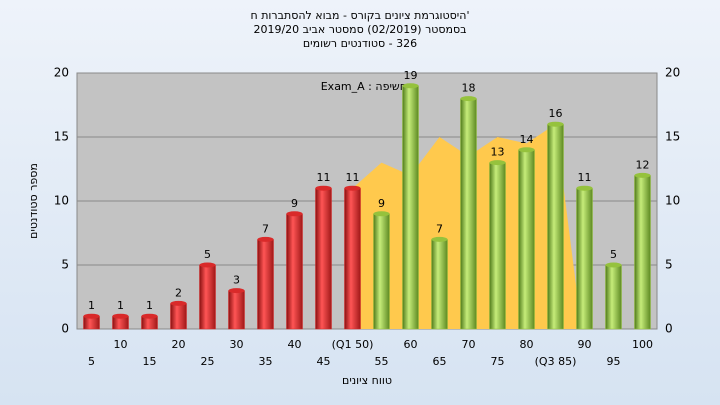 The image size is (720, 405). What do you see at coordinates (367, 380) in the screenshot?
I see `x-axis-label: טווח ציונים` at bounding box center [367, 380].